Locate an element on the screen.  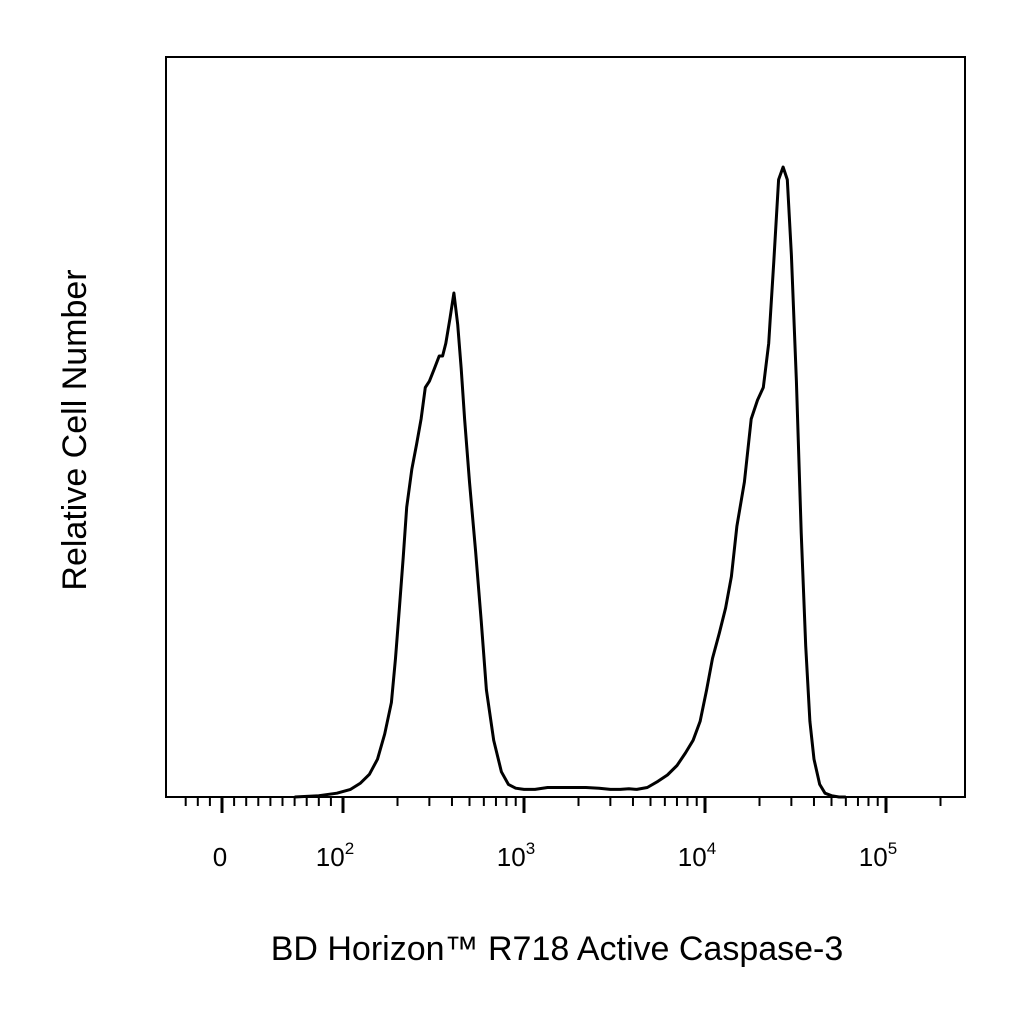
x-axis-ticks is located at coordinates (563, 805).